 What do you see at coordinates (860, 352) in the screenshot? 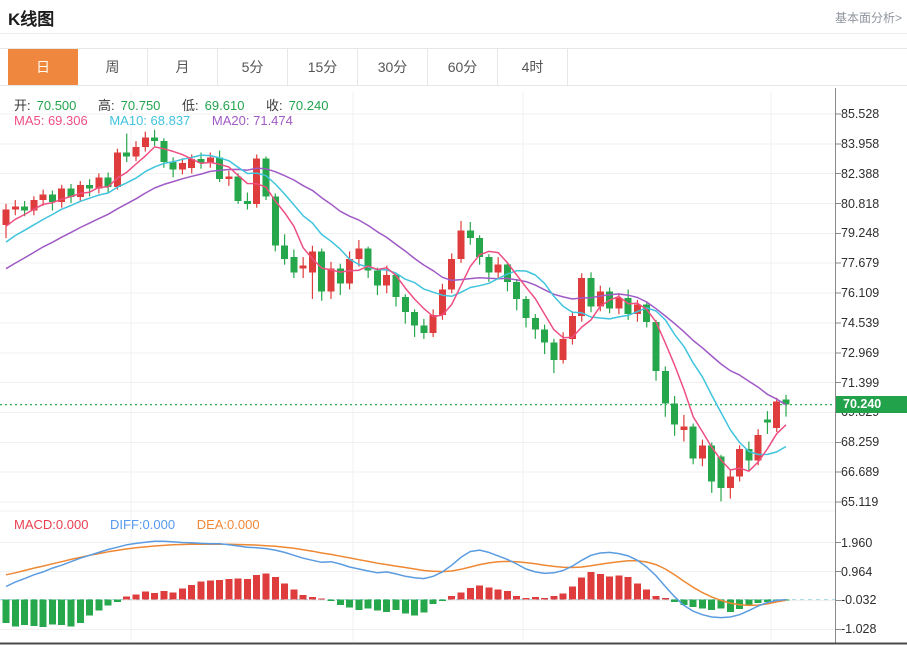
I see `y-axis-label: 72.969` at bounding box center [860, 352].